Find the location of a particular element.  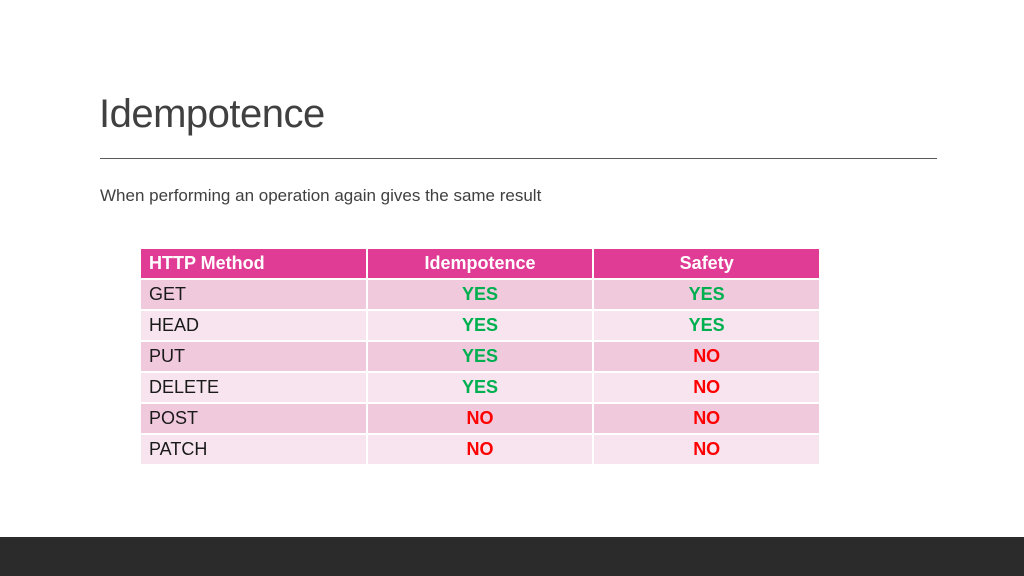

table-row: PUT YES NO is located at coordinates (480, 356).